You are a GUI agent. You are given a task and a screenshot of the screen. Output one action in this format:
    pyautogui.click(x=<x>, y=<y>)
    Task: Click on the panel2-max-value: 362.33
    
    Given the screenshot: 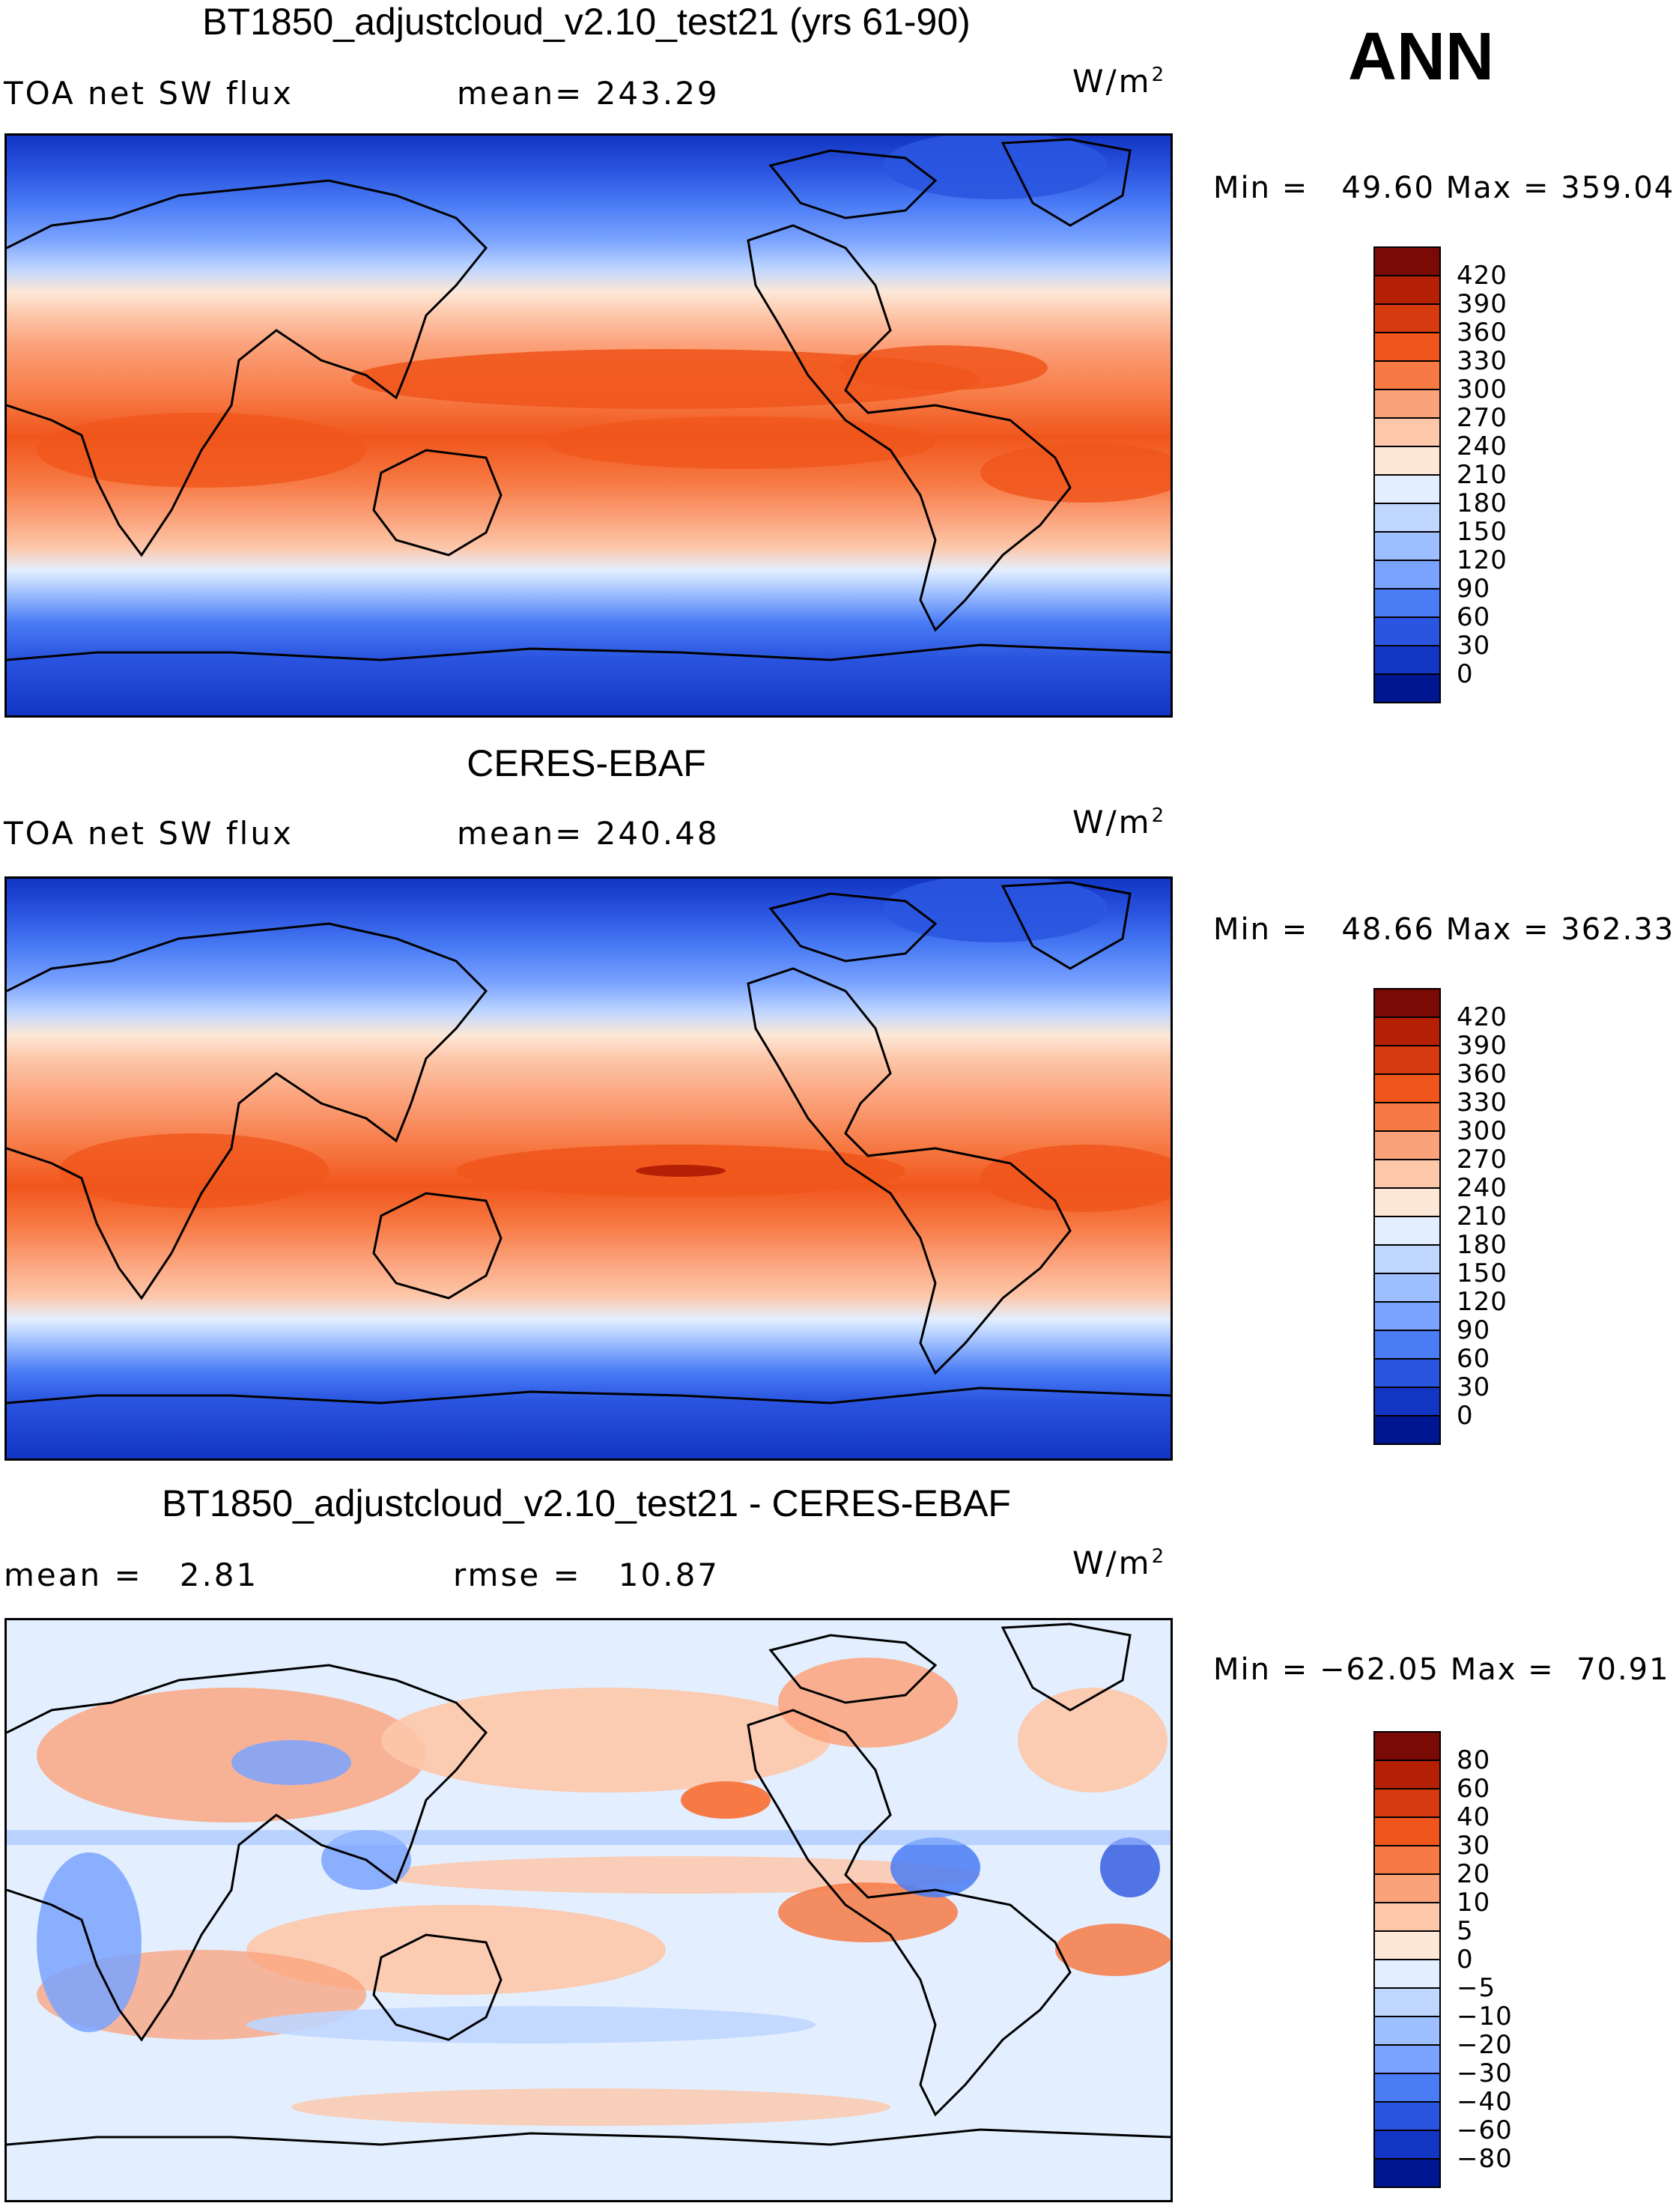 What is the action you would take?
    pyautogui.click(x=1618, y=929)
    